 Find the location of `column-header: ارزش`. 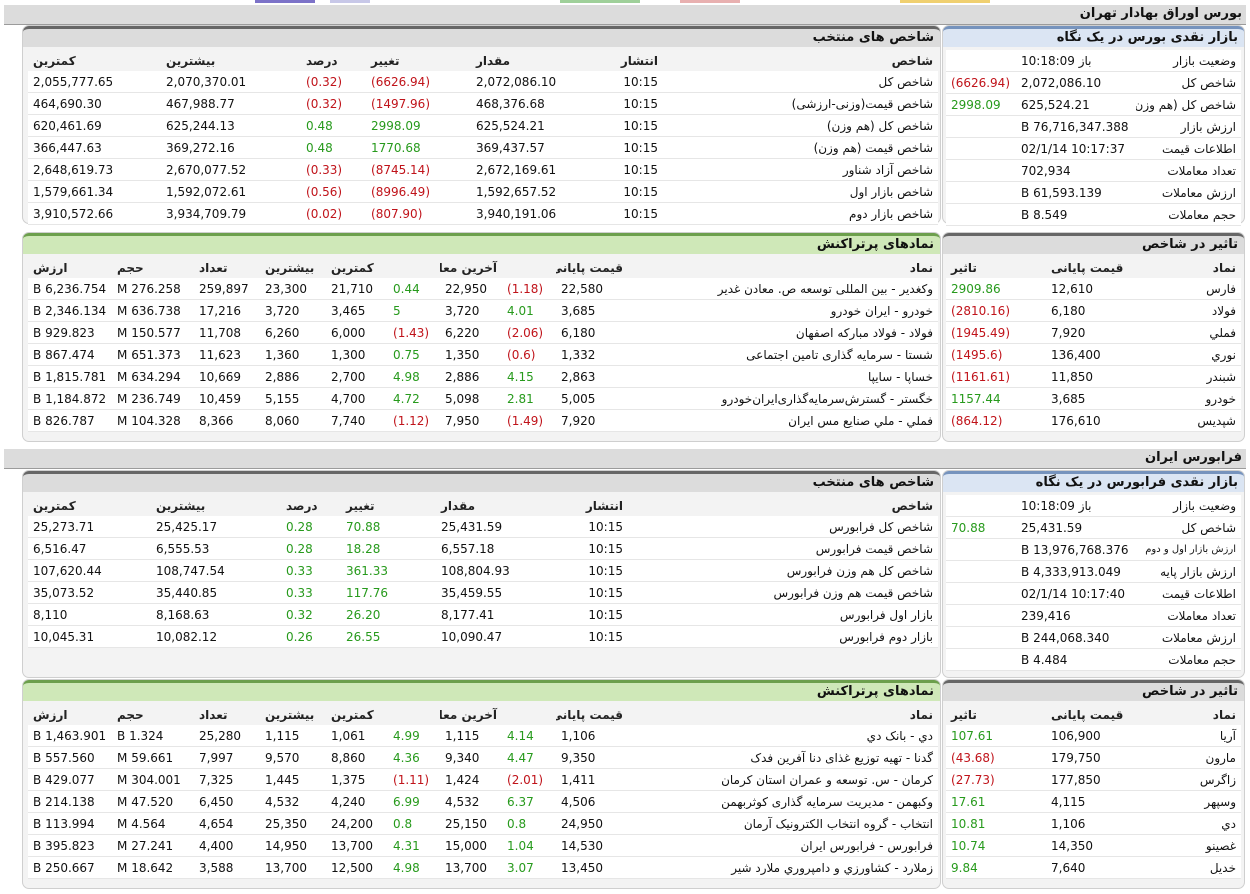

column-header: ارزش is located at coordinates (50, 714).